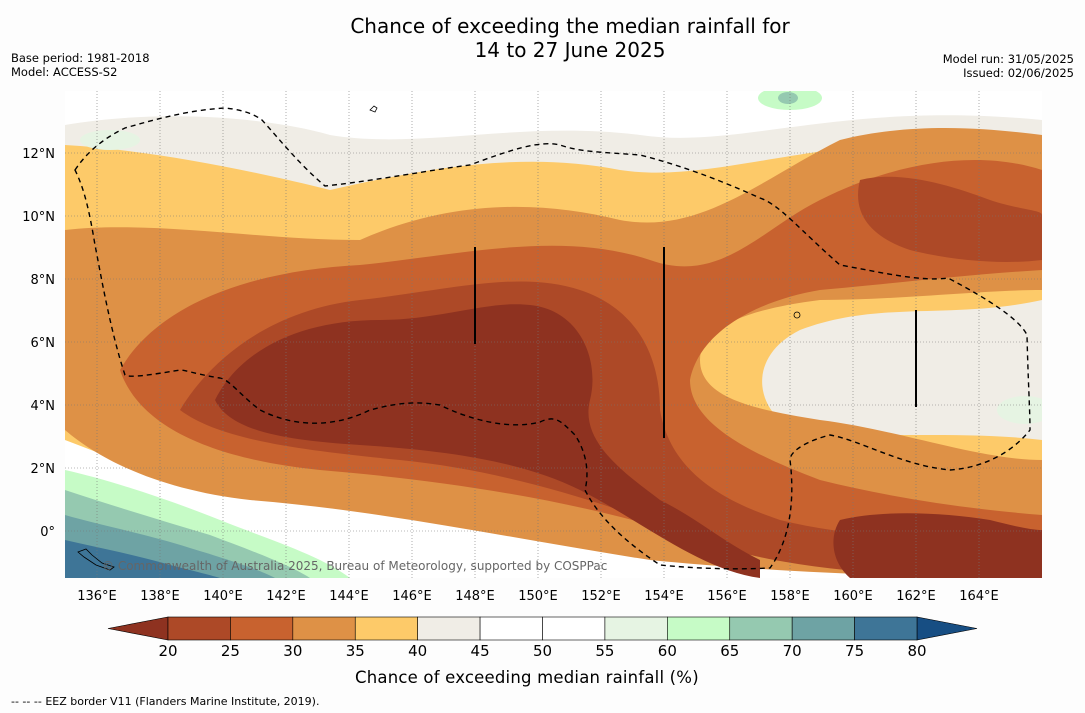 The width and height of the screenshot is (1085, 713). What do you see at coordinates (1018, 73) in the screenshot?
I see `issued-date: Issued: 02/06/2025` at bounding box center [1018, 73].